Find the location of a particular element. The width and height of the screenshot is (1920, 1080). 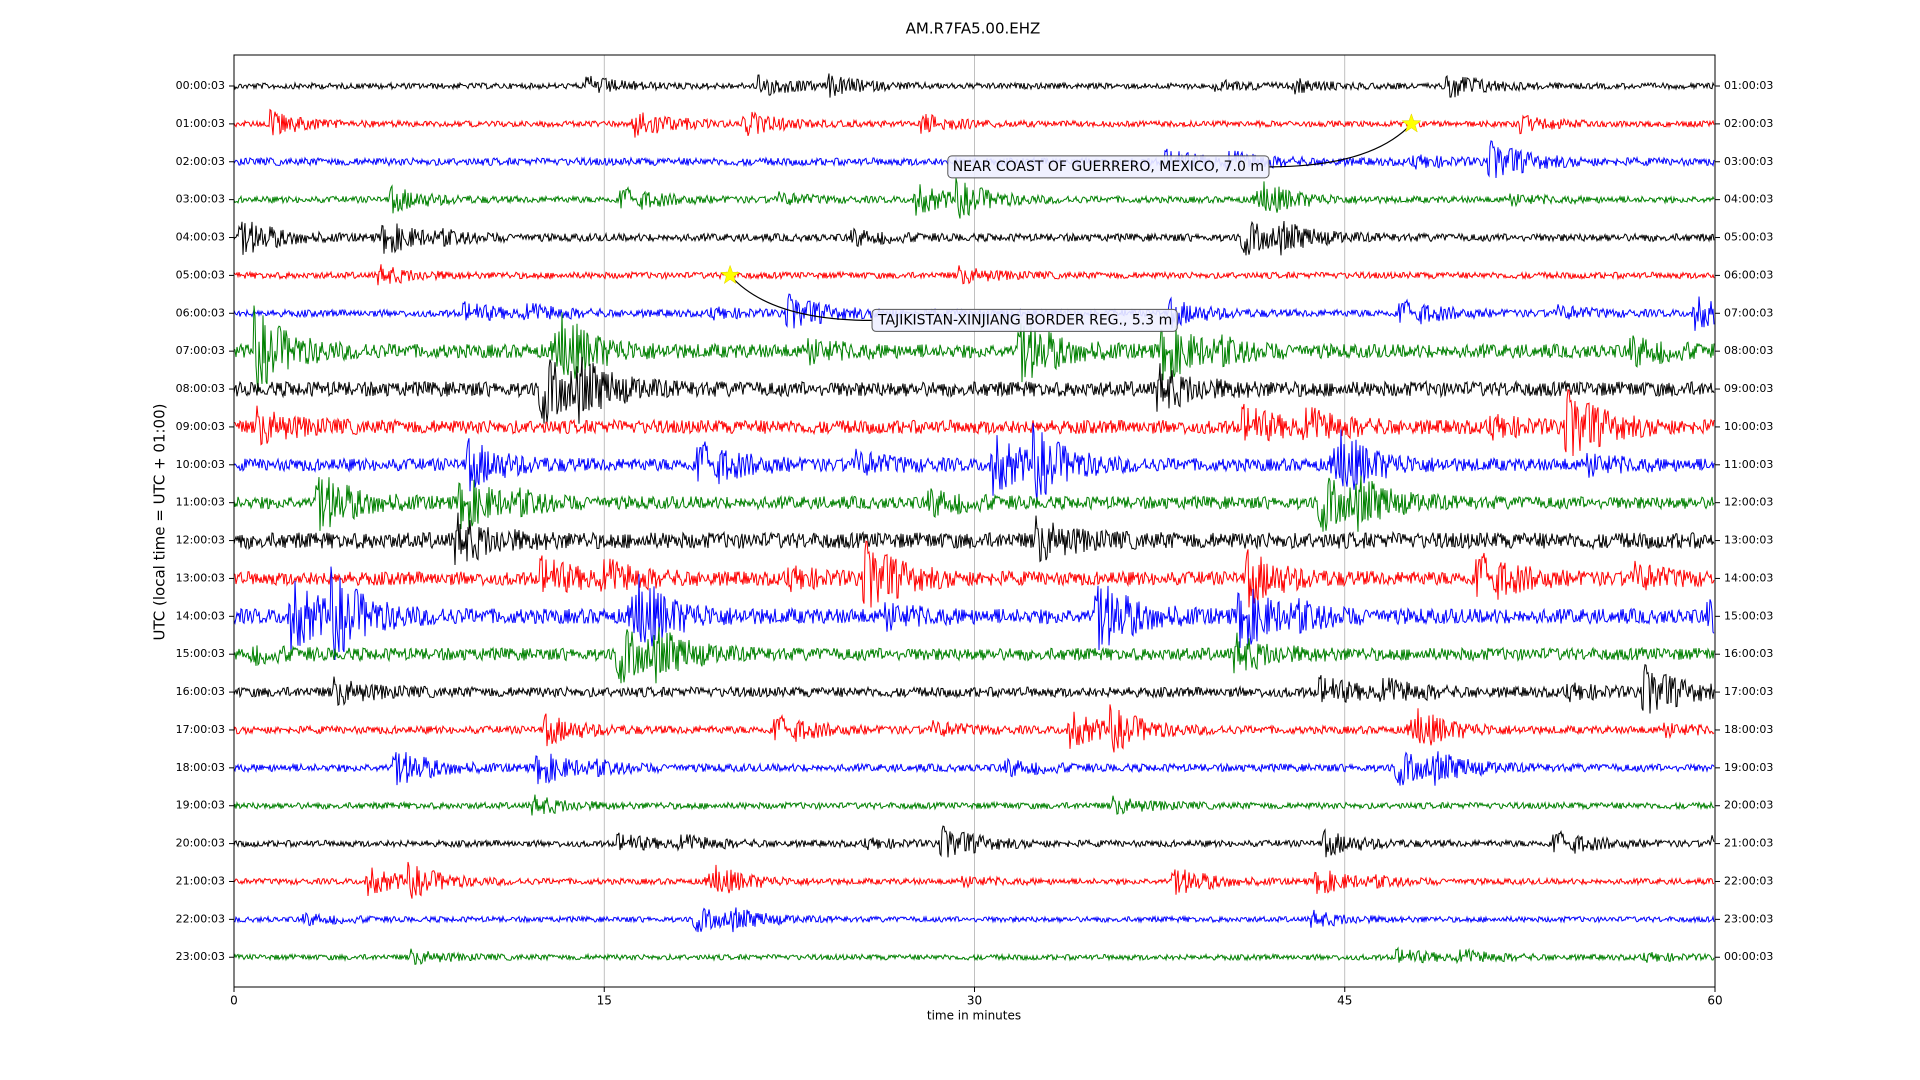

x-tick-label: 45 is located at coordinates (1344, 1001).